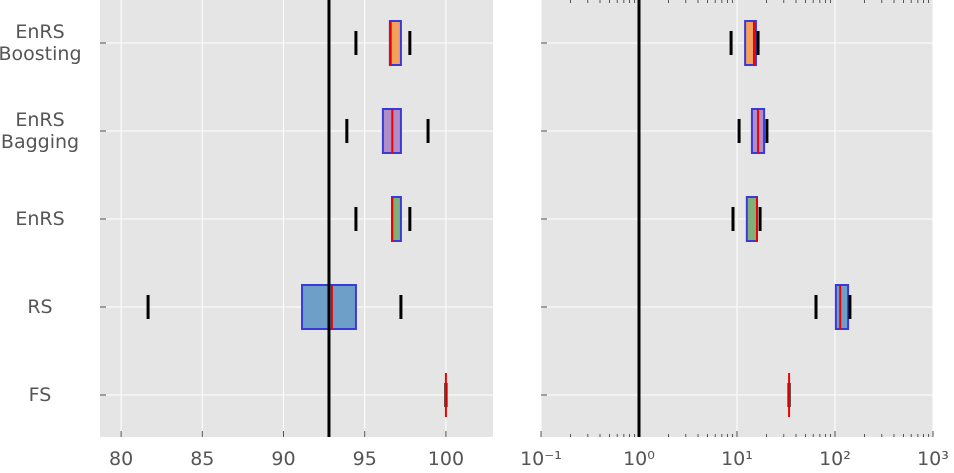  I want to click on x-tick-label: 10⁻¹, so click(541, 459).